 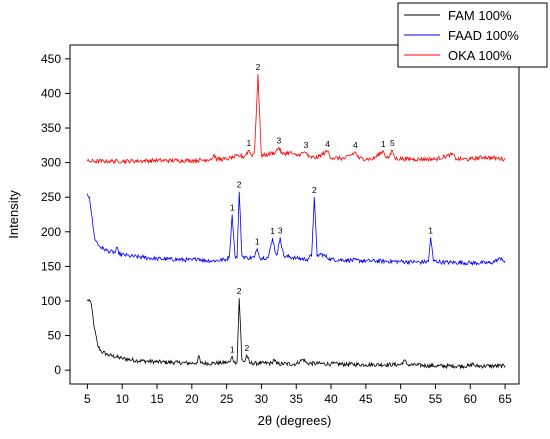 I want to click on legend-label-faad: FAAD 100%, so click(x=483, y=35).